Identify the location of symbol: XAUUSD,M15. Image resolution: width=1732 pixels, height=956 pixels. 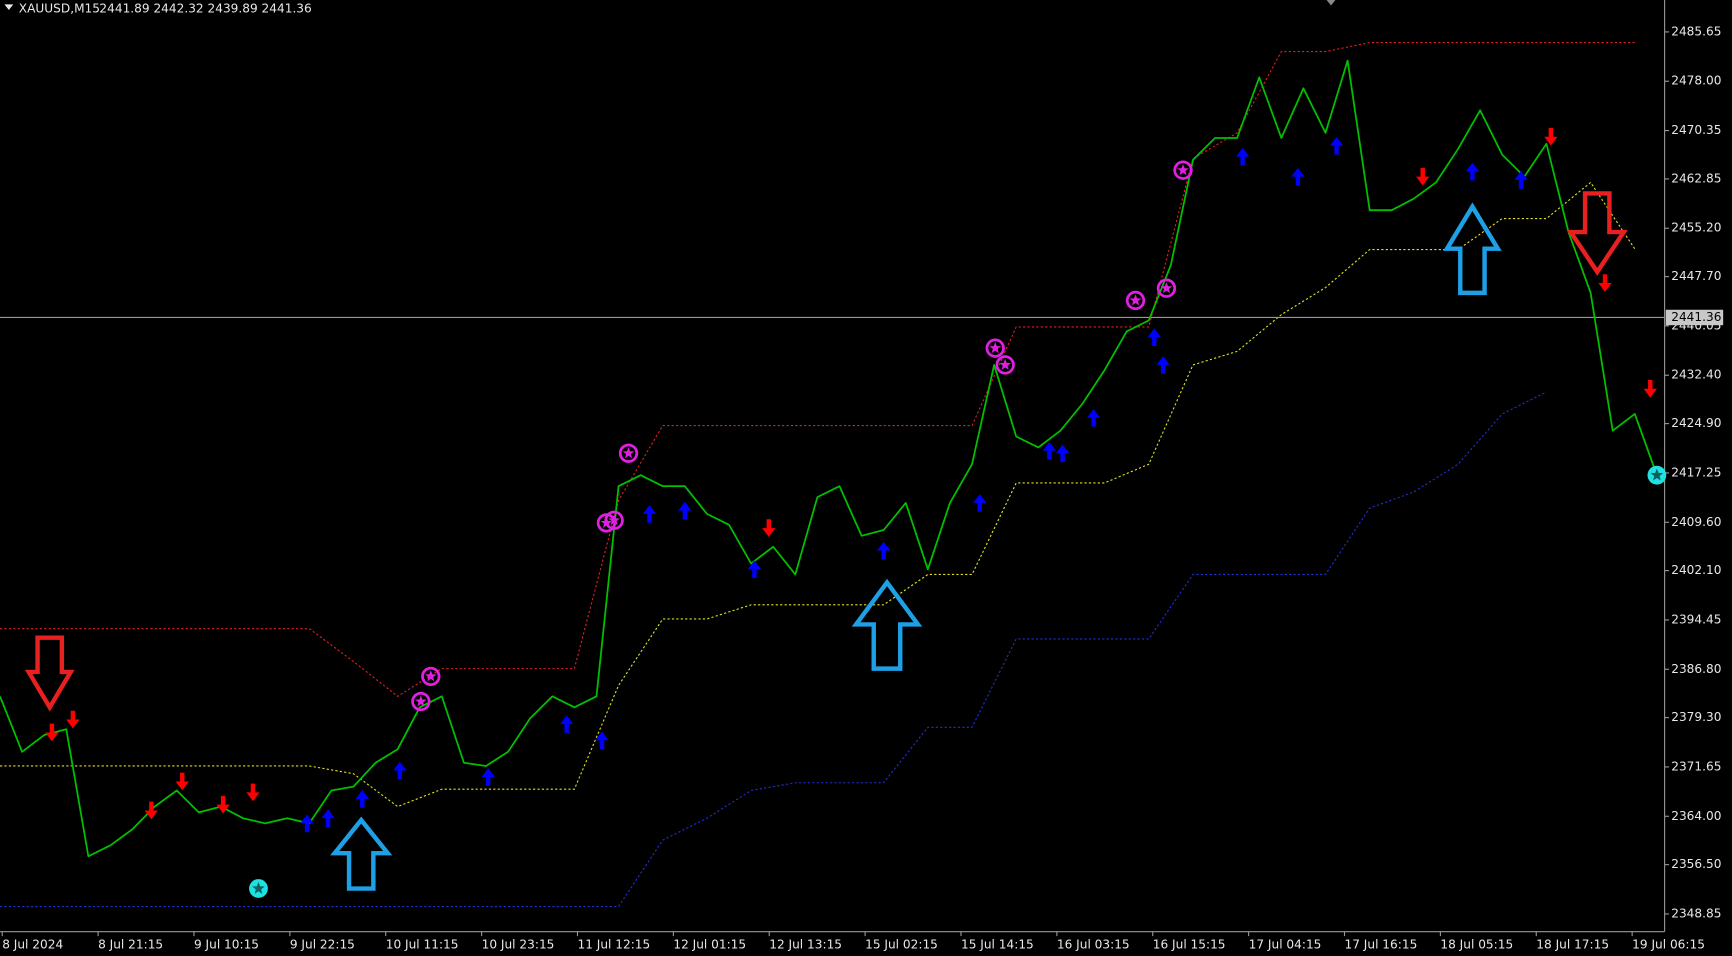
(59, 8).